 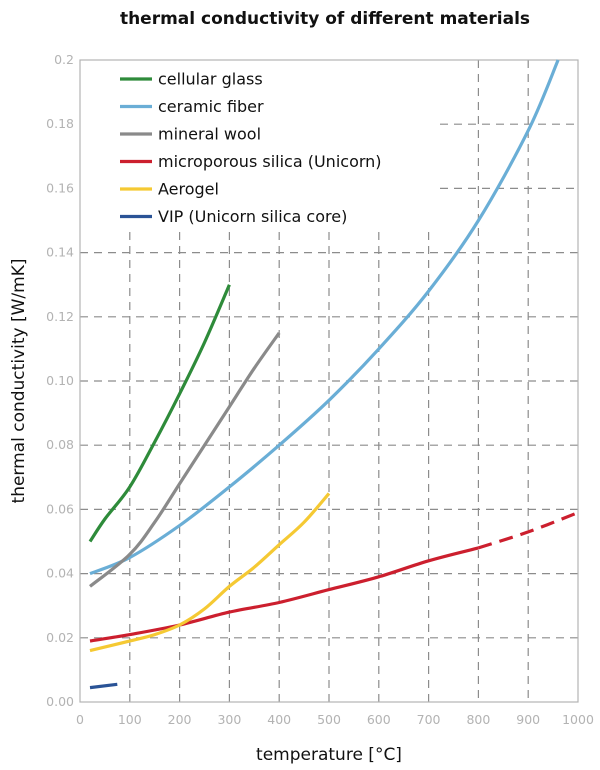 What do you see at coordinates (159, 413) in the screenshot?
I see `series-line-cellular-glass` at bounding box center [159, 413].